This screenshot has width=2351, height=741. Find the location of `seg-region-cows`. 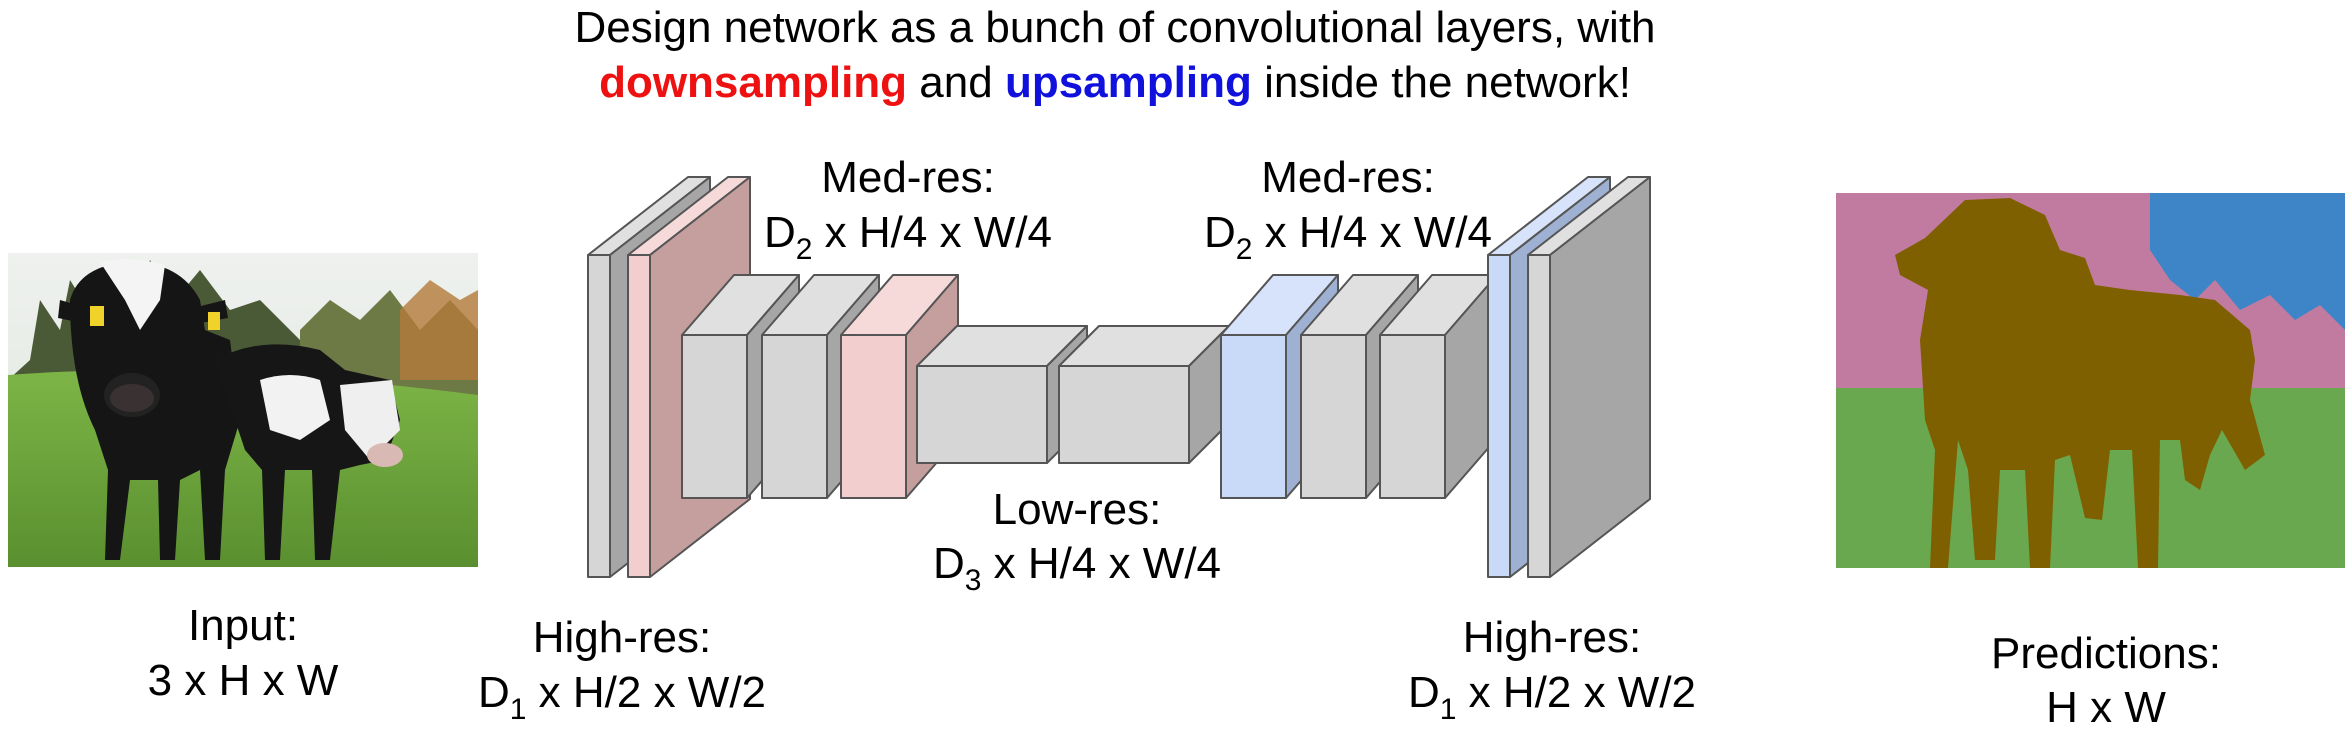

seg-region-cows is located at coordinates (2080, 383).